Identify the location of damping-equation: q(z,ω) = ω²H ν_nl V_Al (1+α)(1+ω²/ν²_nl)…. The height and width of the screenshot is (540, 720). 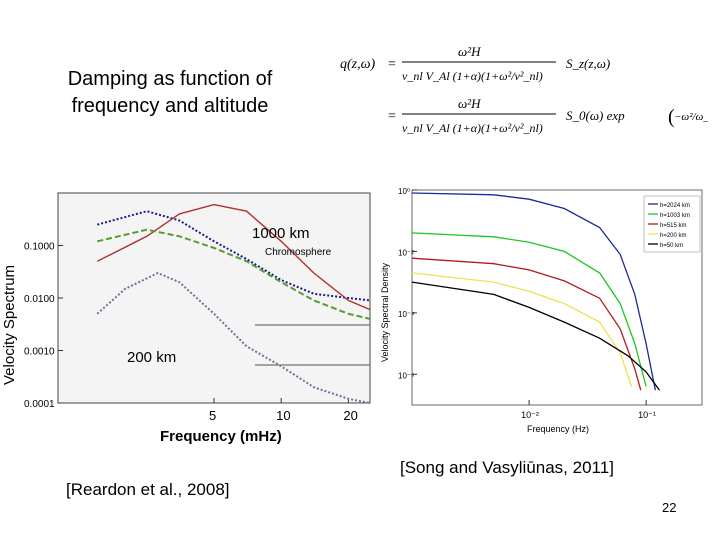
(524, 89).